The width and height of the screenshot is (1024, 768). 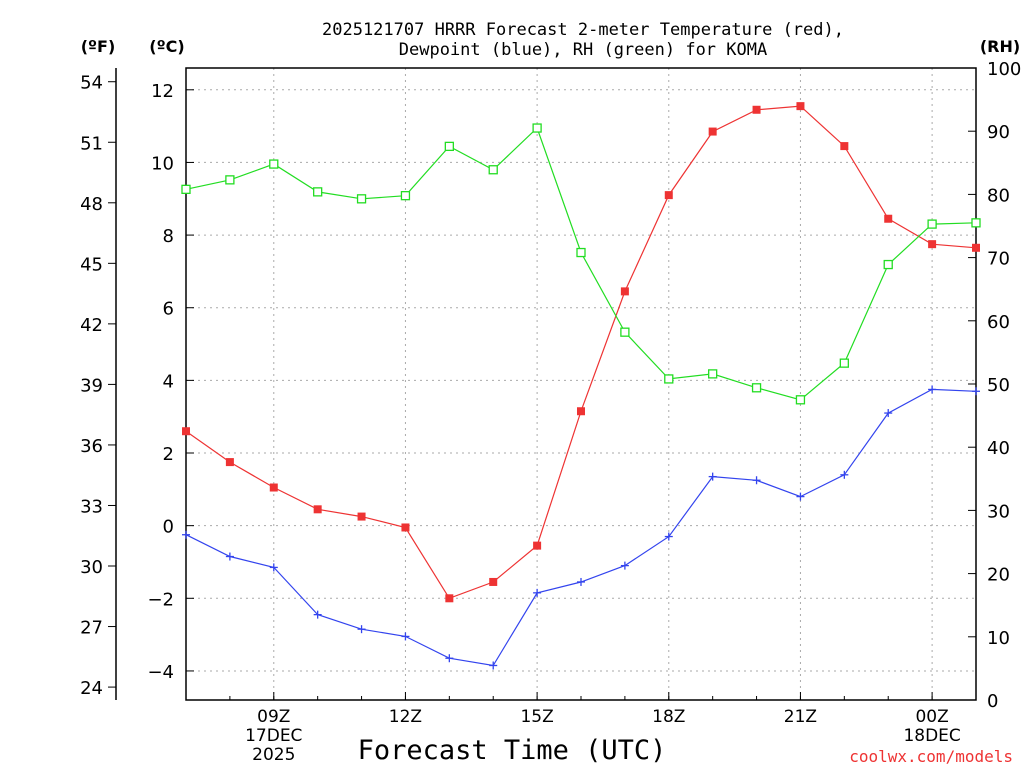 I want to click on time-tick-date: 17DEC, so click(x=273, y=736).